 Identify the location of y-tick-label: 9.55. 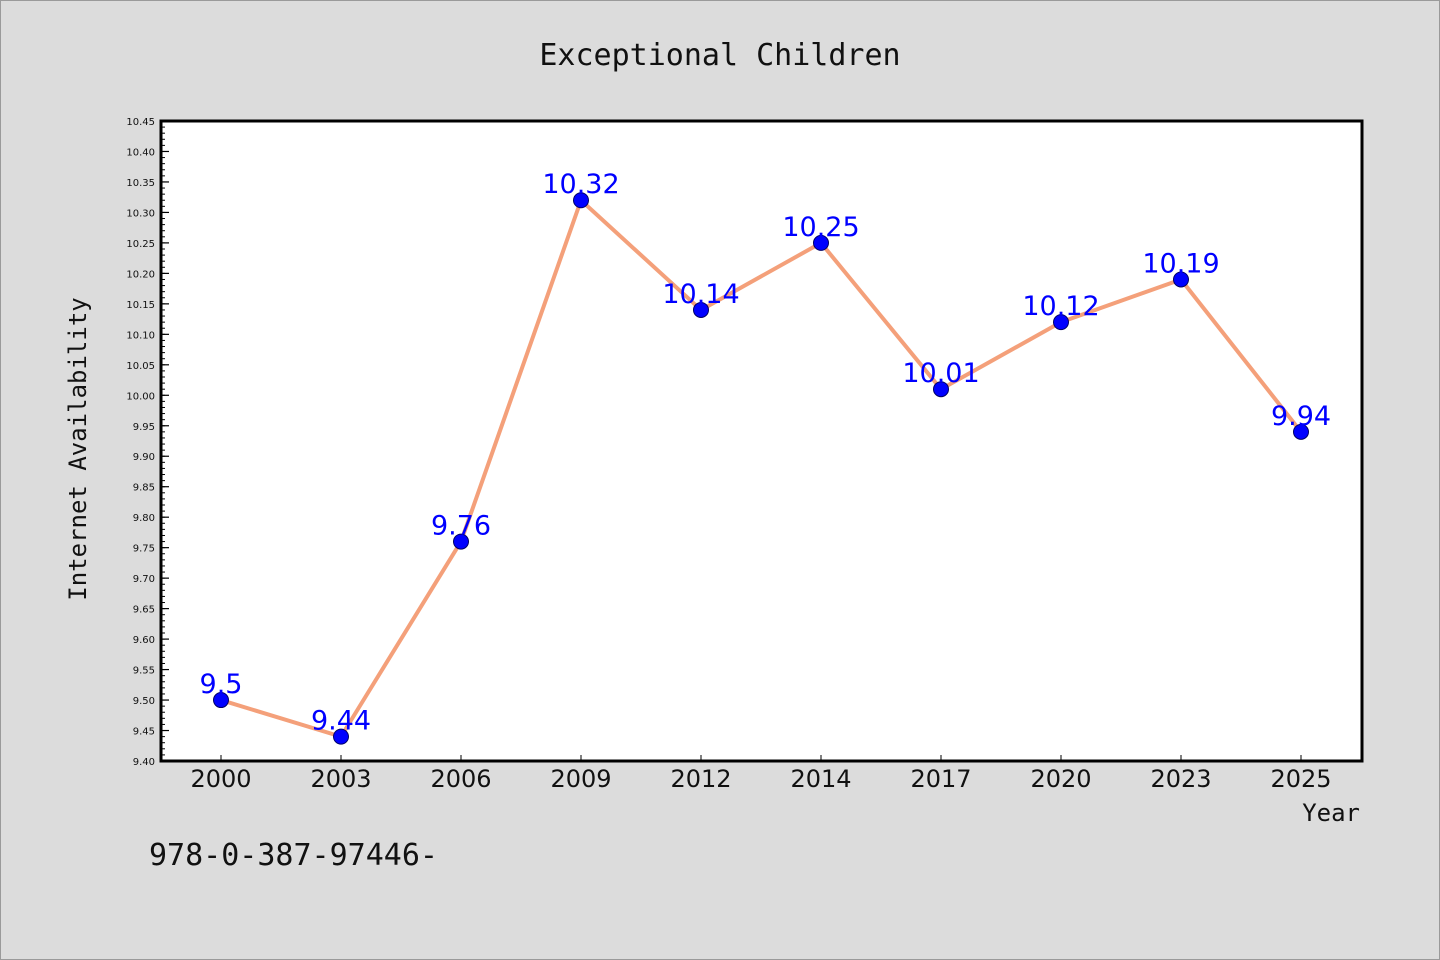
(144, 671).